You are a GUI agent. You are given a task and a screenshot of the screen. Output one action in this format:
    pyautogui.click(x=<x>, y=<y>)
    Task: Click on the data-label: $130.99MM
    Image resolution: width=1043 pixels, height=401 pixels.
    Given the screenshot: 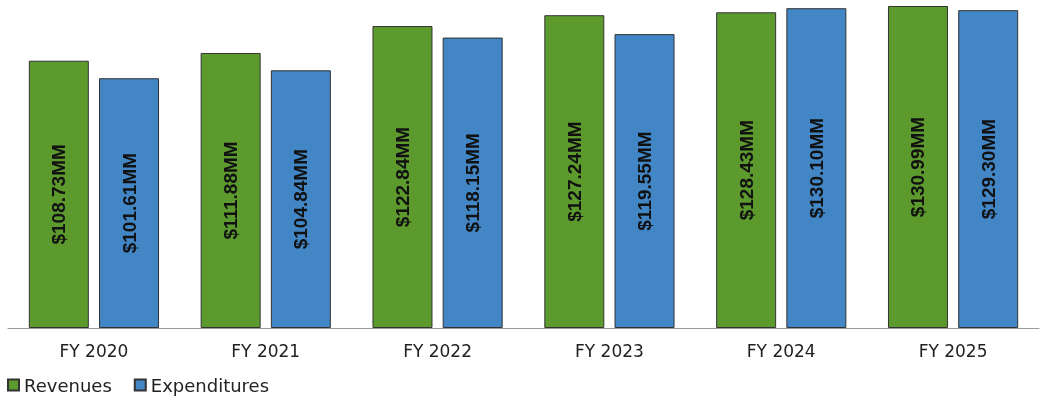 What is the action you would take?
    pyautogui.click(x=918, y=167)
    